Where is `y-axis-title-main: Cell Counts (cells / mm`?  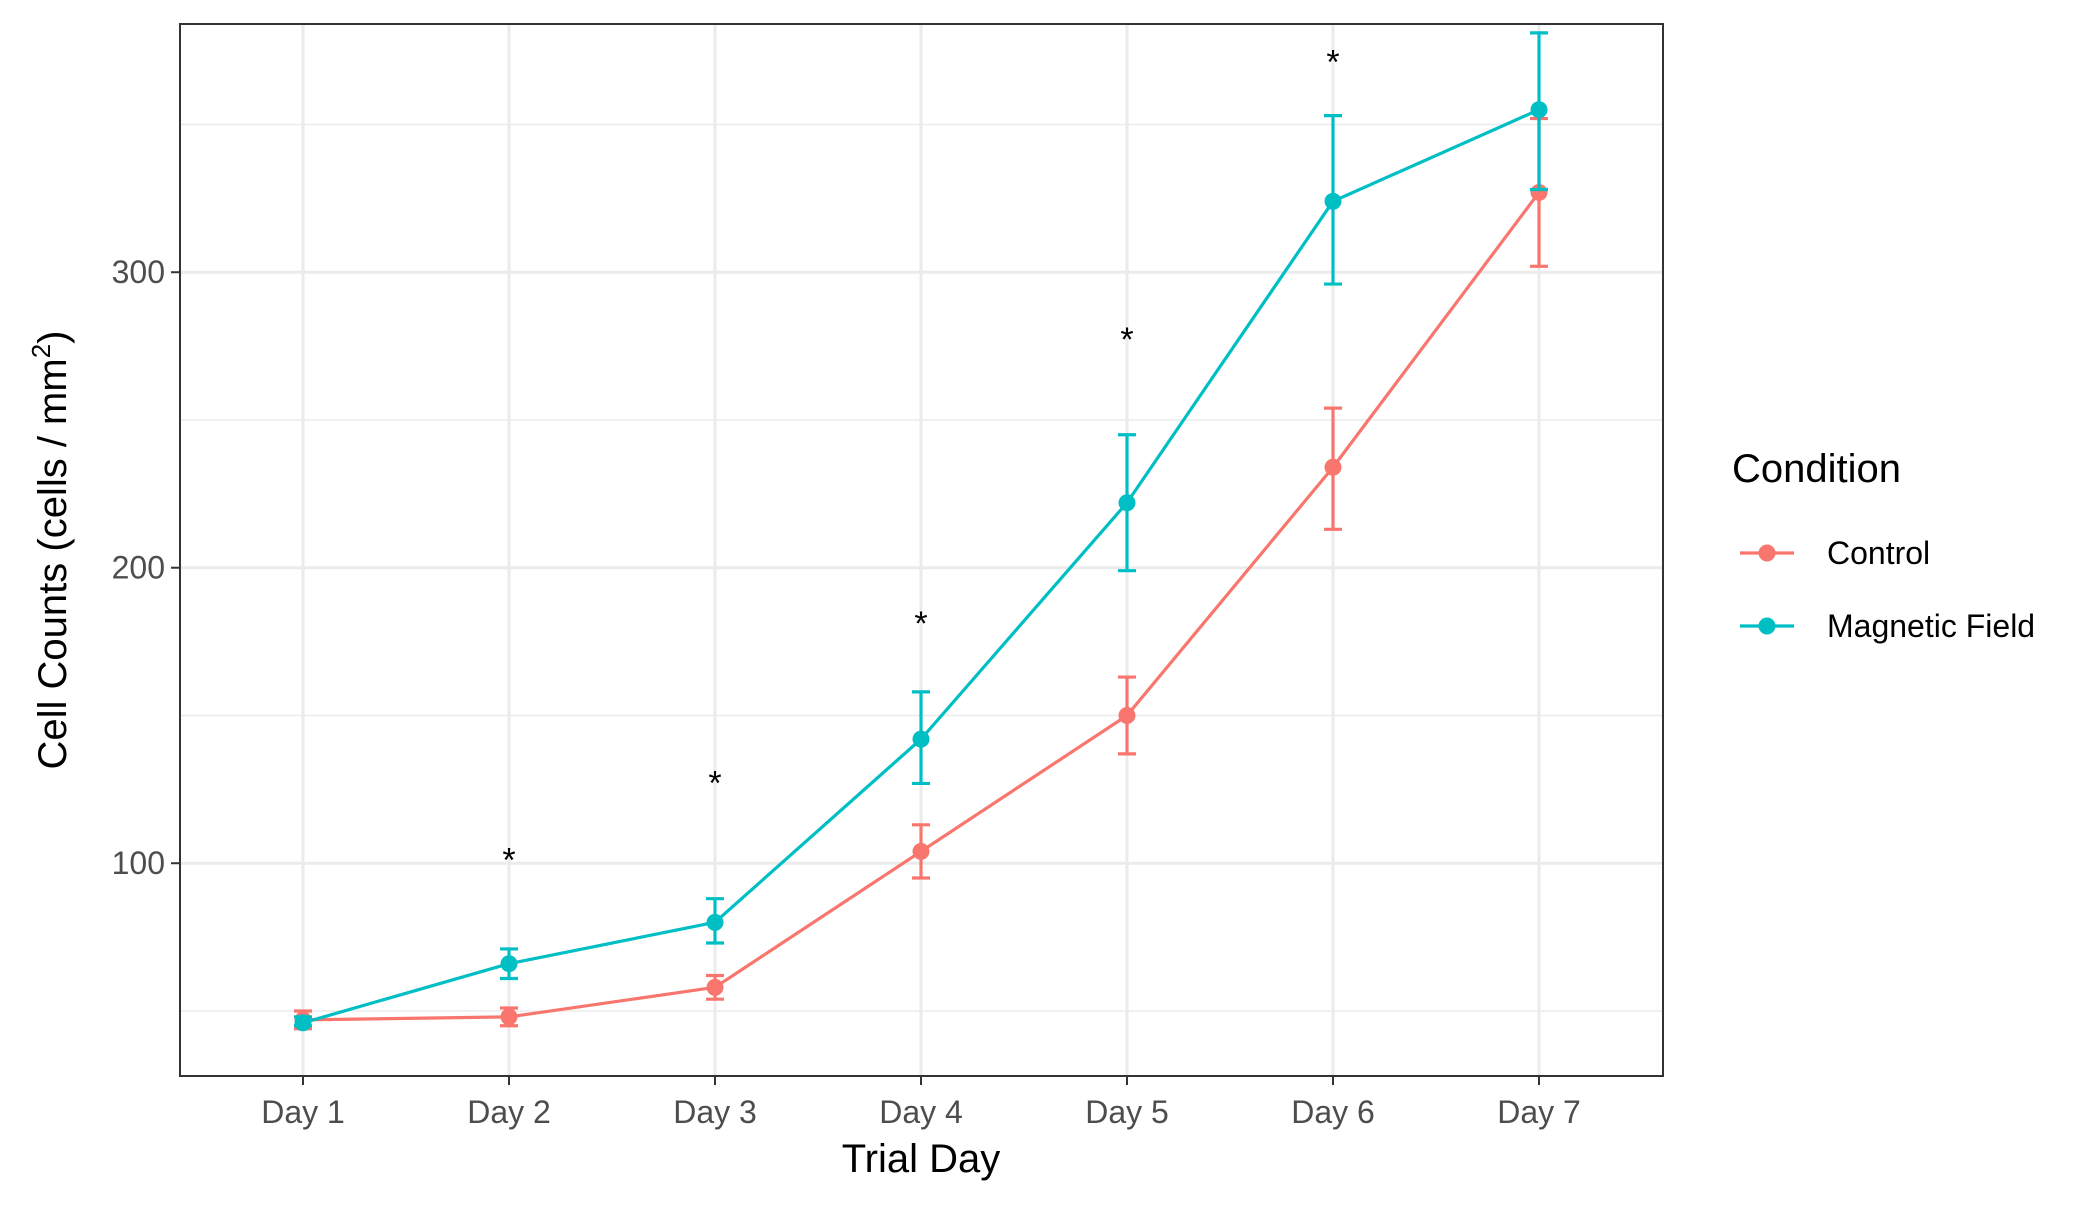 y-axis-title-main: Cell Counts (cells / mm is located at coordinates (53, 563).